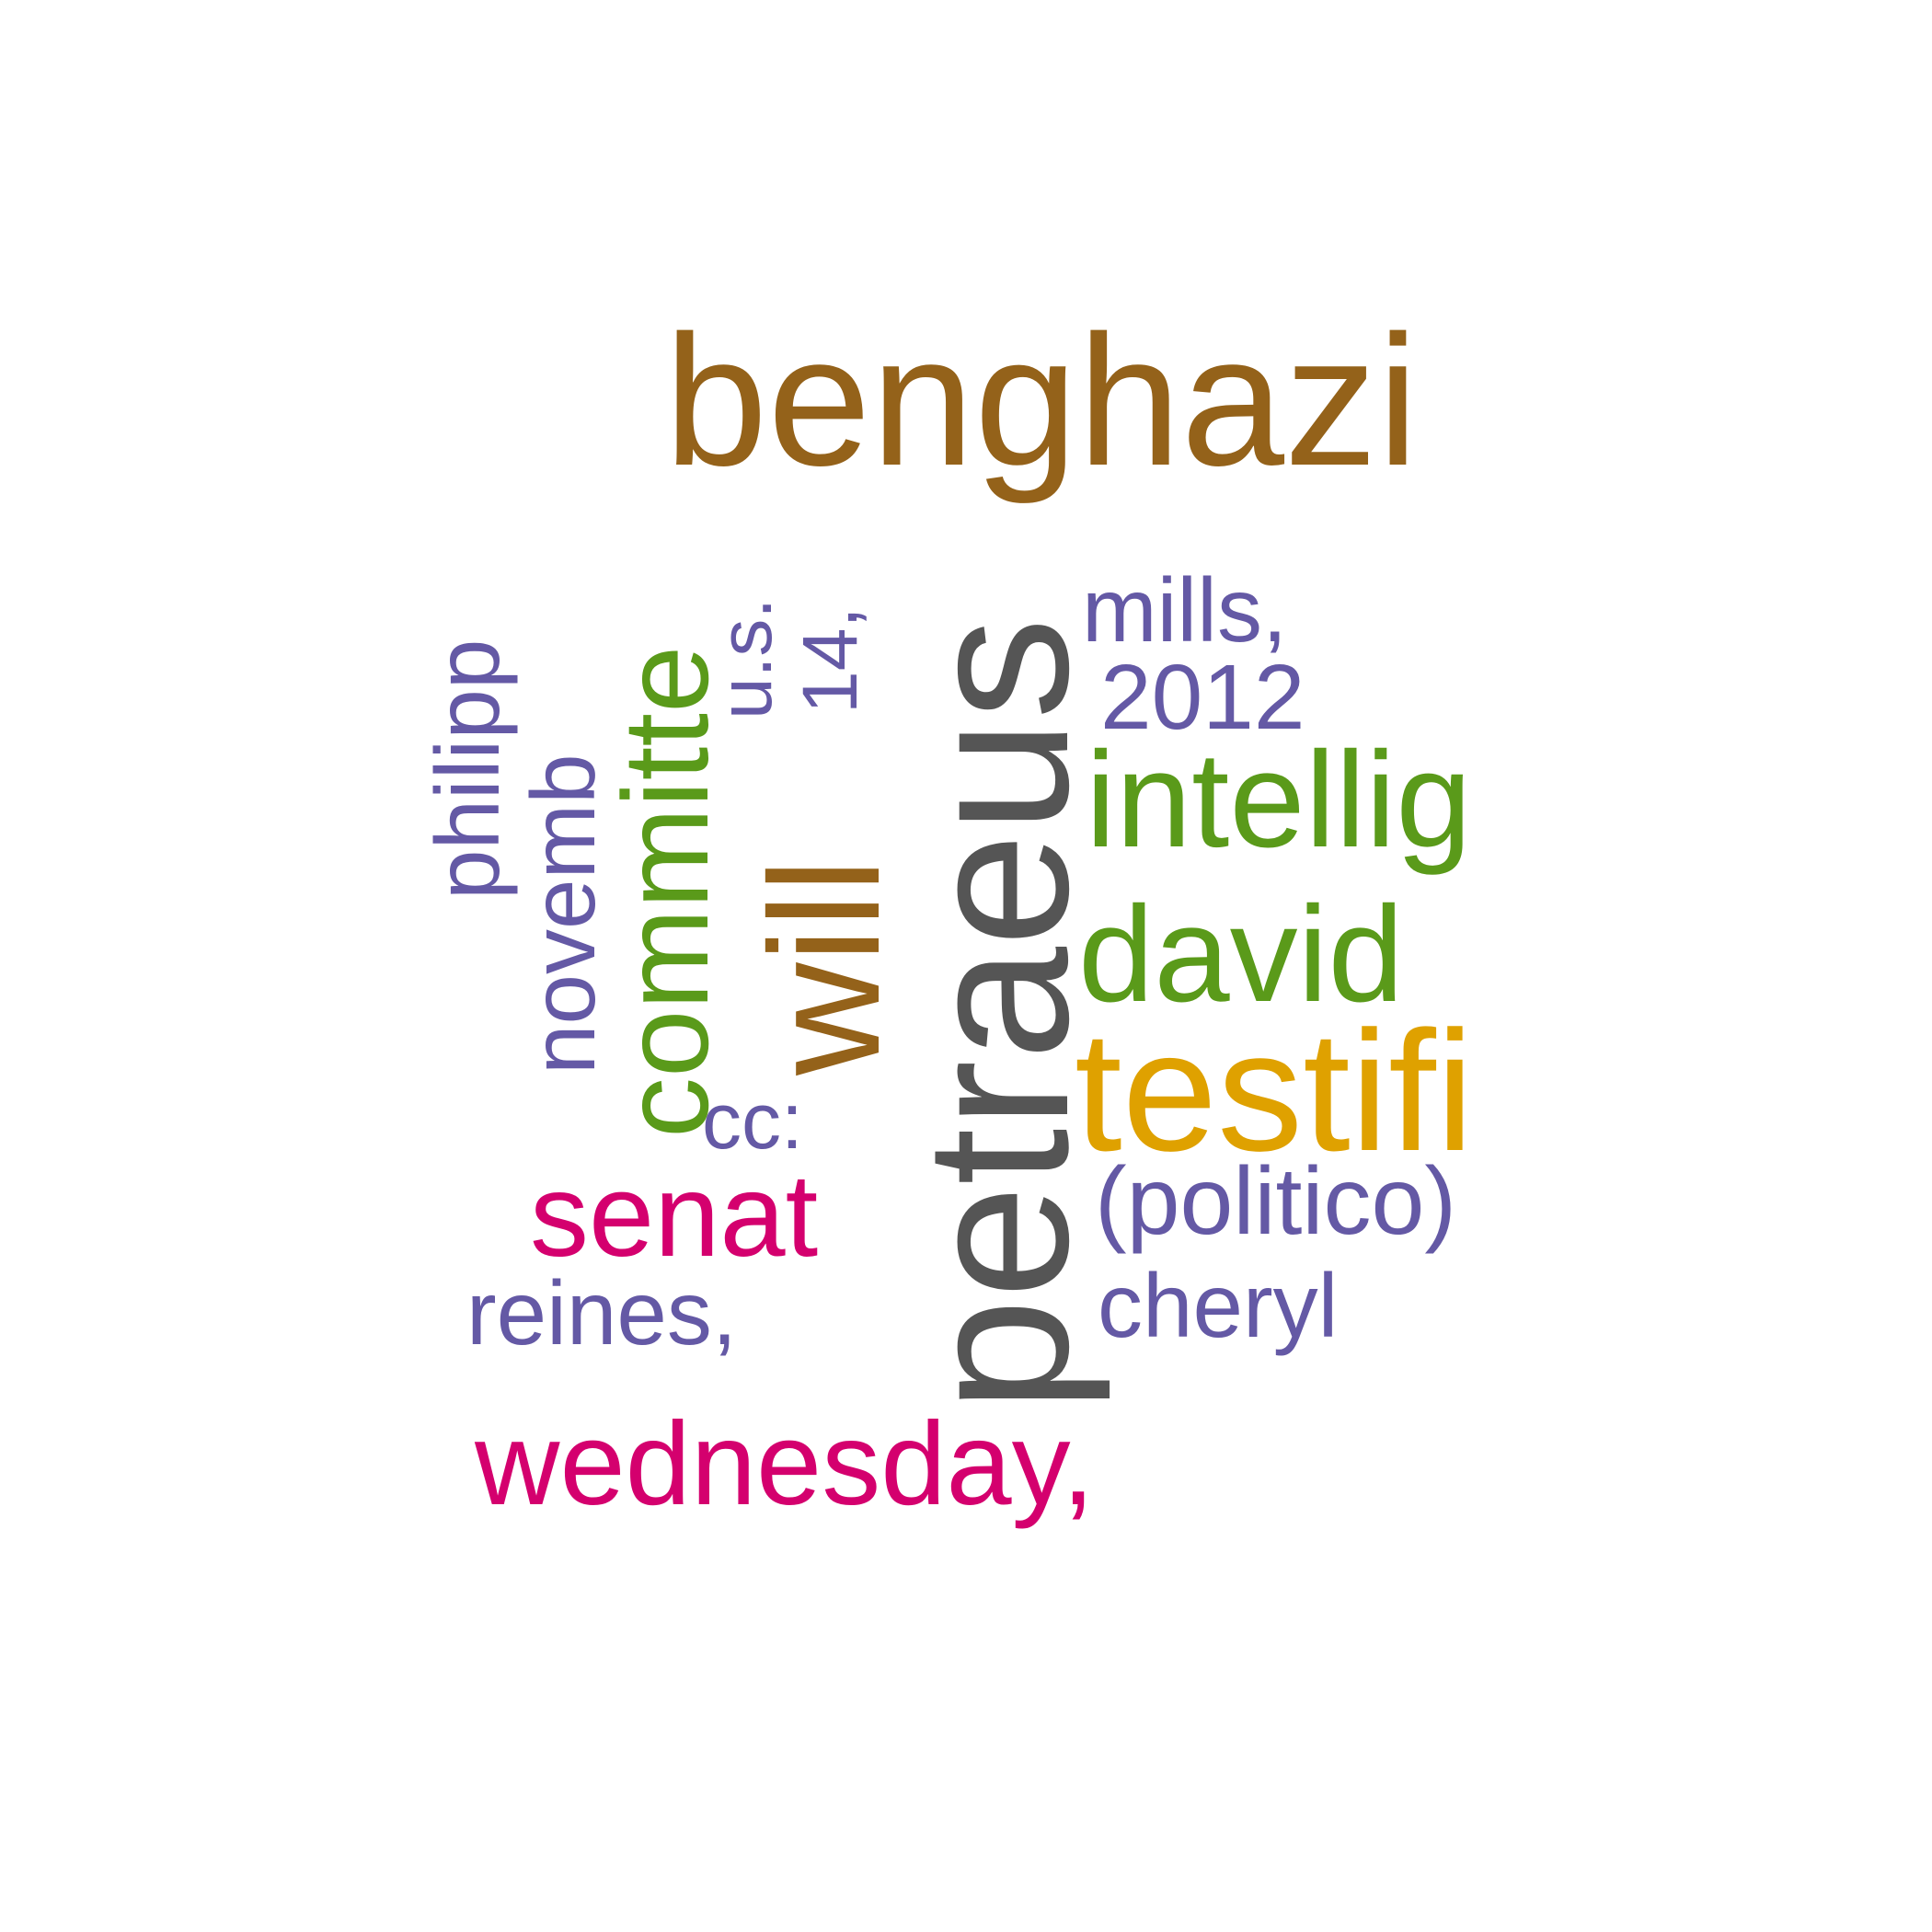 Image resolution: width=1932 pixels, height=1932 pixels. What do you see at coordinates (467, 769) in the screenshot?
I see `word-philipp: philipp` at bounding box center [467, 769].